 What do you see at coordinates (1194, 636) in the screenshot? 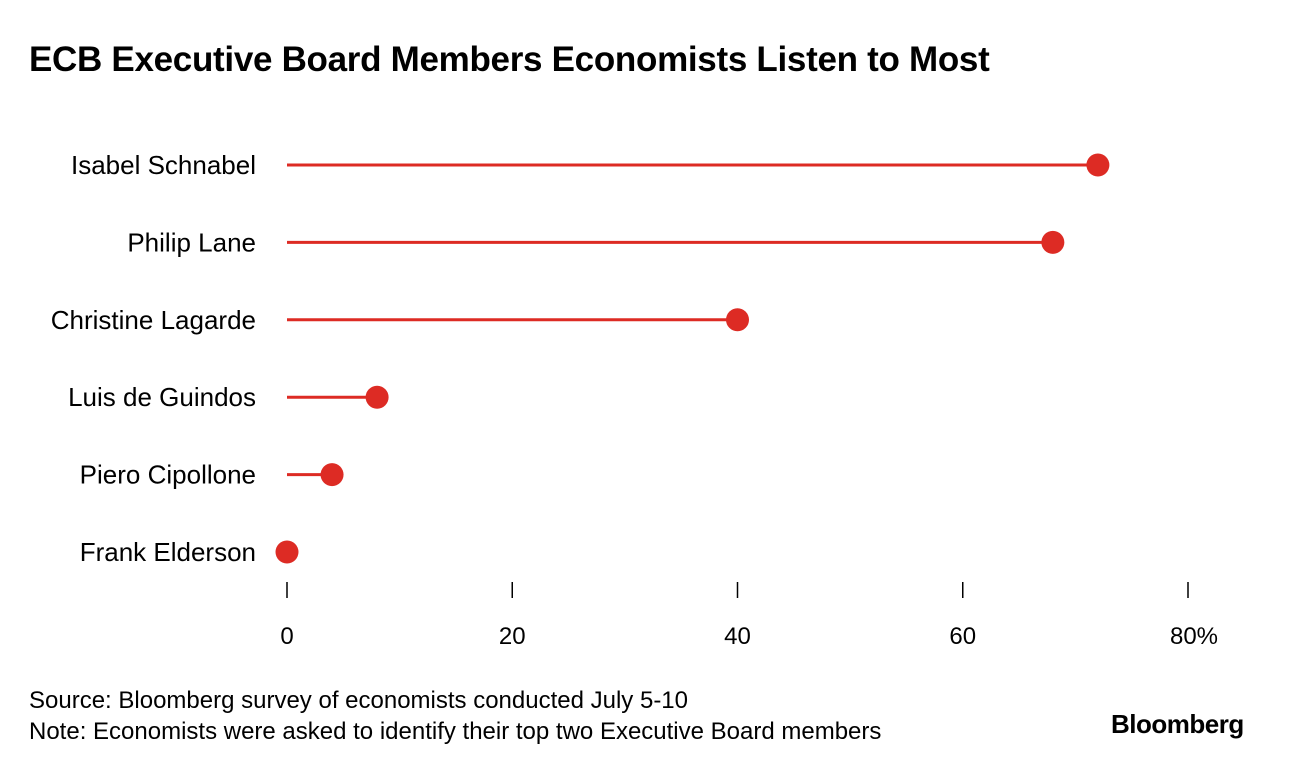
I see `x-tick-label: 80%` at bounding box center [1194, 636].